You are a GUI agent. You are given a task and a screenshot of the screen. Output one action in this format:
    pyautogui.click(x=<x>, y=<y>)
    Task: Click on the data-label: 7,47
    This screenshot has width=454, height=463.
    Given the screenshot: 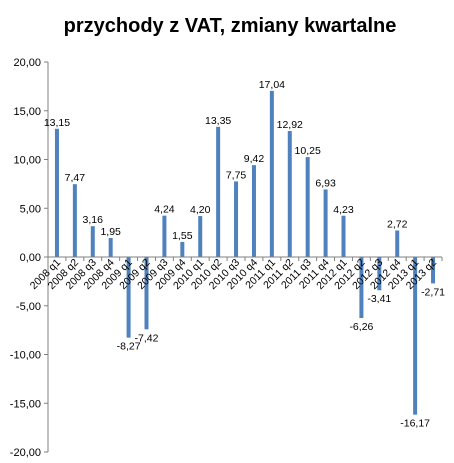 What is the action you would take?
    pyautogui.click(x=75, y=178)
    